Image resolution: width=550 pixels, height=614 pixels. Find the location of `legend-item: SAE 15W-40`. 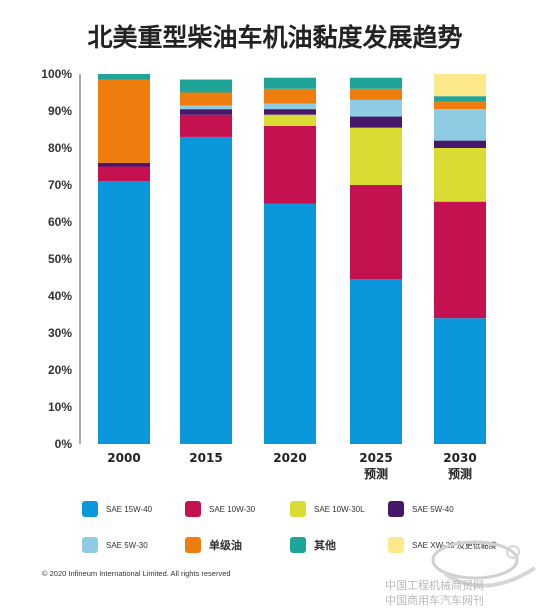

legend-item: SAE 15W-40 is located at coordinates (117, 509).